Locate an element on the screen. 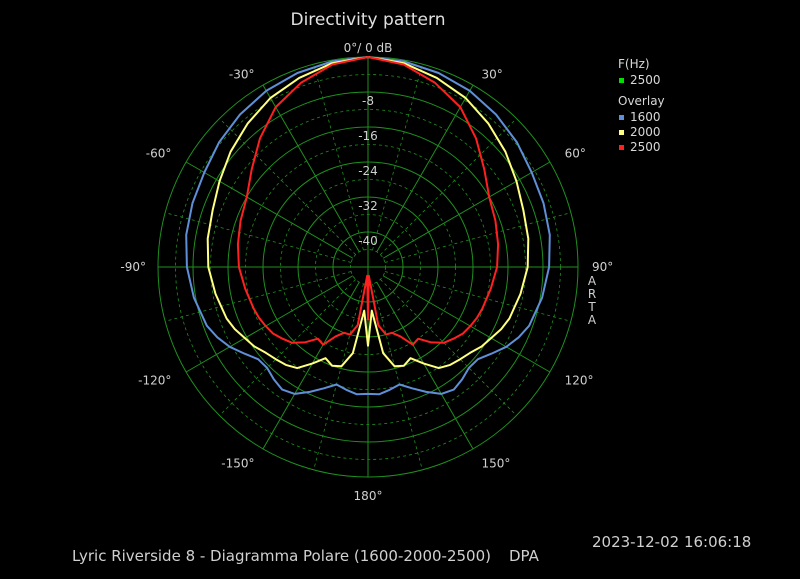 The width and height of the screenshot is (800, 579). radial-tick-label: -32 is located at coordinates (368, 206).